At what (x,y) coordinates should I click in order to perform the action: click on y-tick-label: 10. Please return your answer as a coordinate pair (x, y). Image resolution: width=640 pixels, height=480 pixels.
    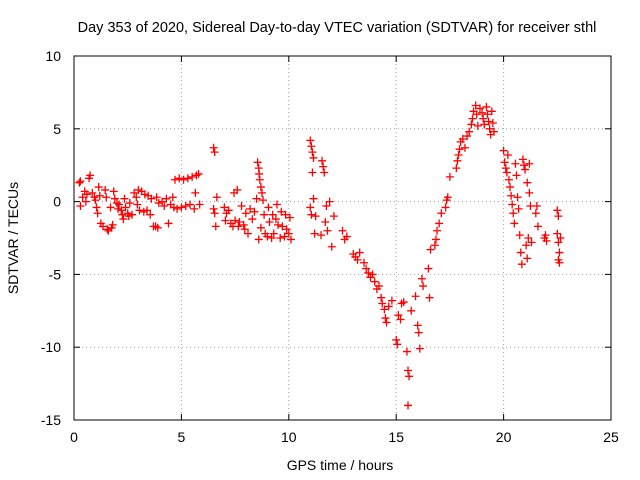
    Looking at the image, I should click on (53, 56).